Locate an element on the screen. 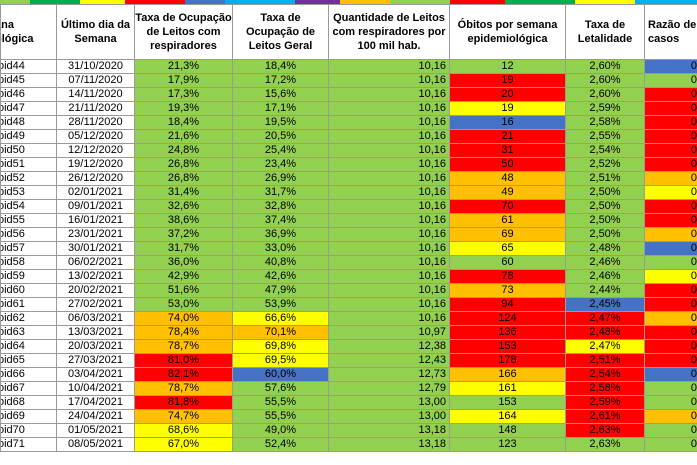 The width and height of the screenshot is (697, 465). cell-deaths: 65 is located at coordinates (507, 248).